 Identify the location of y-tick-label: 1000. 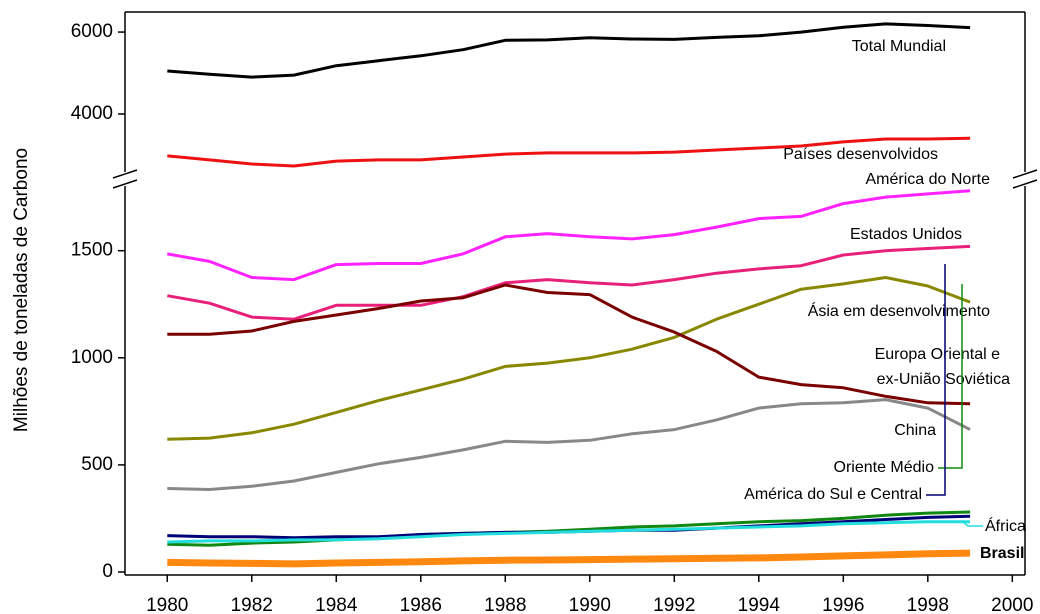
(92, 357).